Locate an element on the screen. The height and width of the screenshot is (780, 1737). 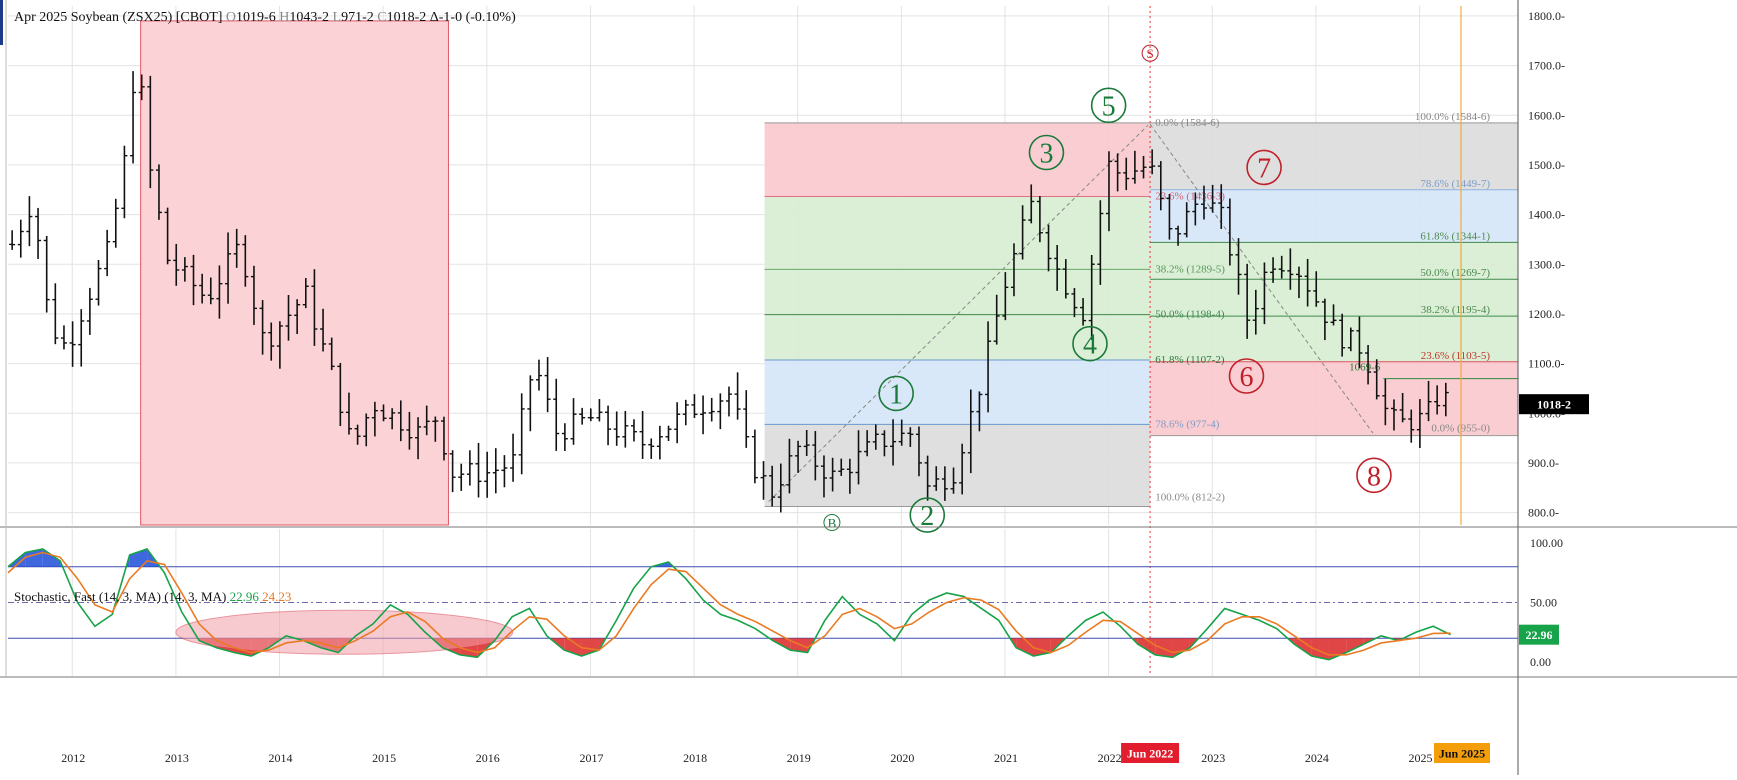
year-tick-label: 2021 is located at coordinates (1006, 758).